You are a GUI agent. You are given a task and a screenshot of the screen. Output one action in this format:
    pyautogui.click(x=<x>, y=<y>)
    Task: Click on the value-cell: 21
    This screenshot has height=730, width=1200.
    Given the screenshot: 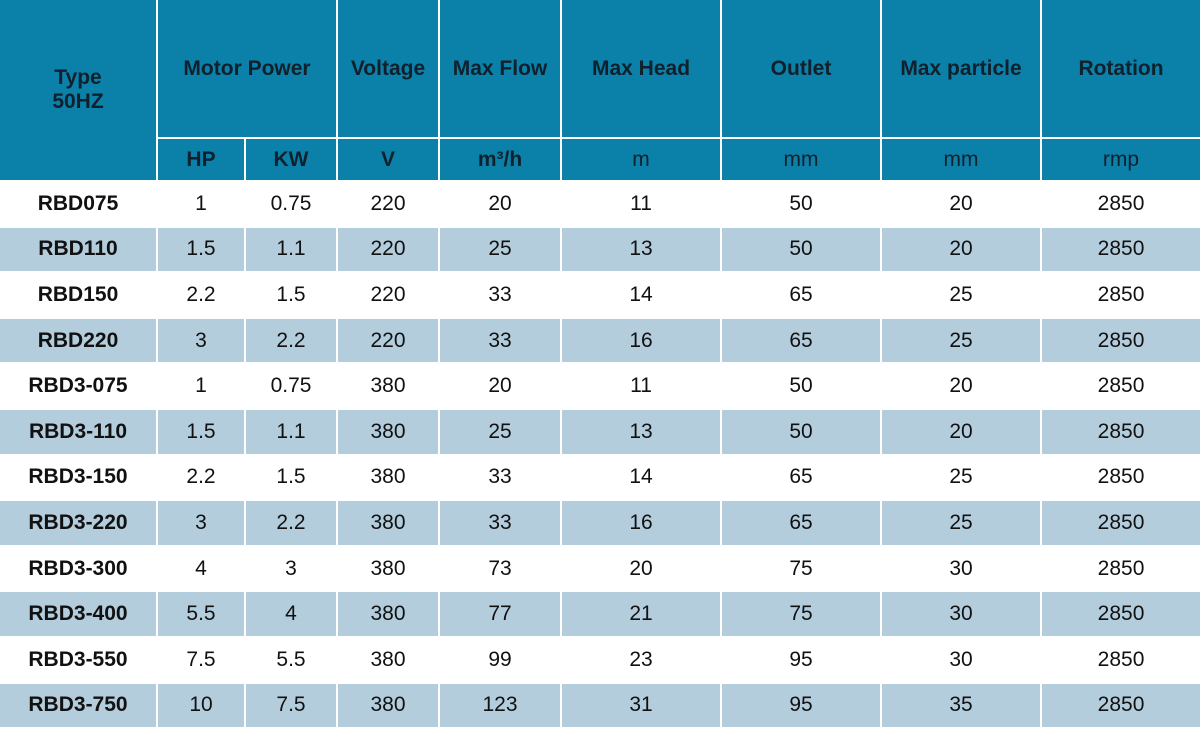 What is the action you would take?
    pyautogui.click(x=642, y=615)
    